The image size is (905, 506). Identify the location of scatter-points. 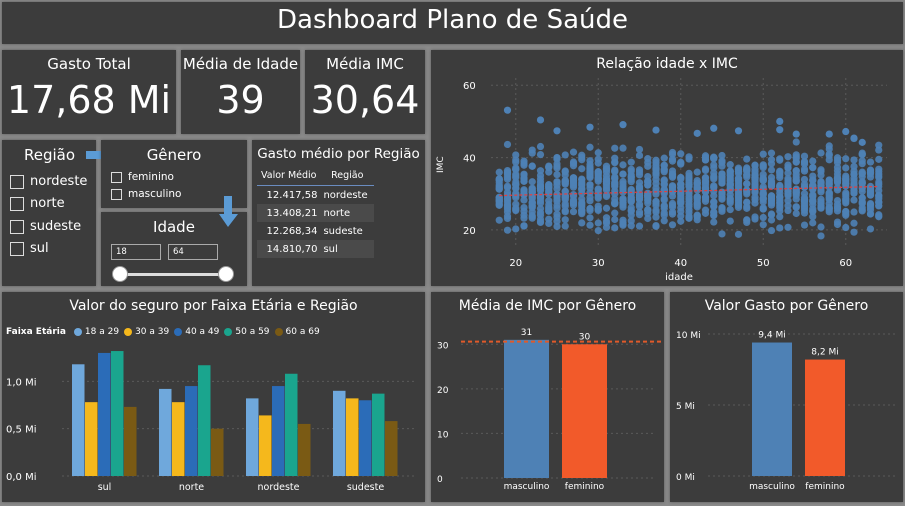
(689, 187).